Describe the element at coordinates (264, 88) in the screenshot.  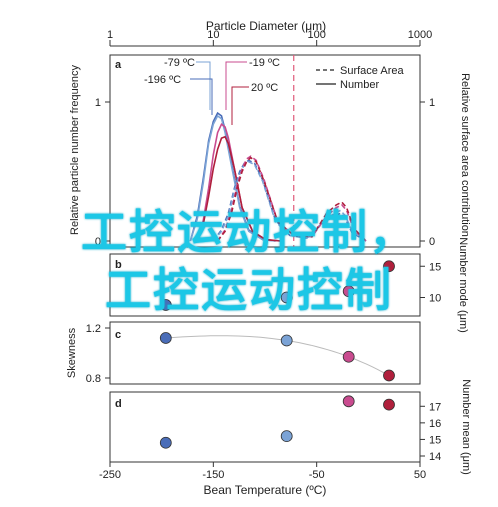
I see `label-20: 20 ºC` at that location.